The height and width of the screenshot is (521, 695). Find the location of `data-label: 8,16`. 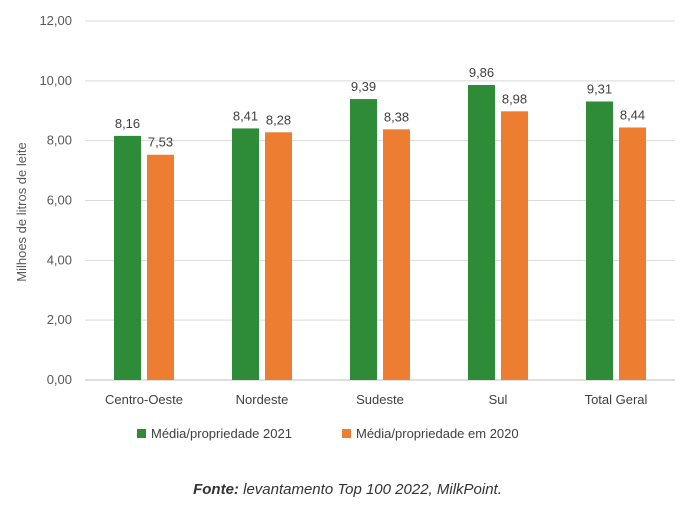

data-label: 8,16 is located at coordinates (127, 123).